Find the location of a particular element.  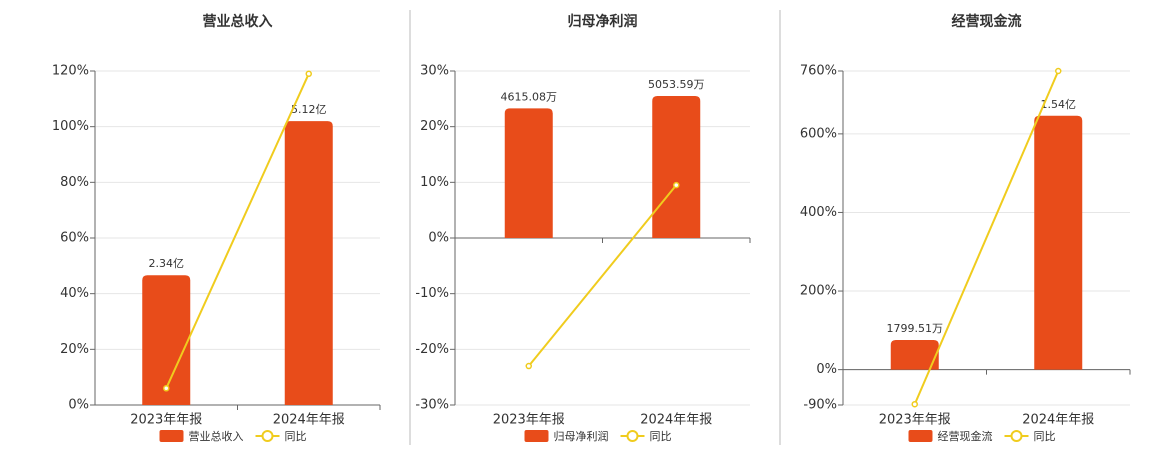

y-tick-label: 30% is located at coordinates (434, 71).